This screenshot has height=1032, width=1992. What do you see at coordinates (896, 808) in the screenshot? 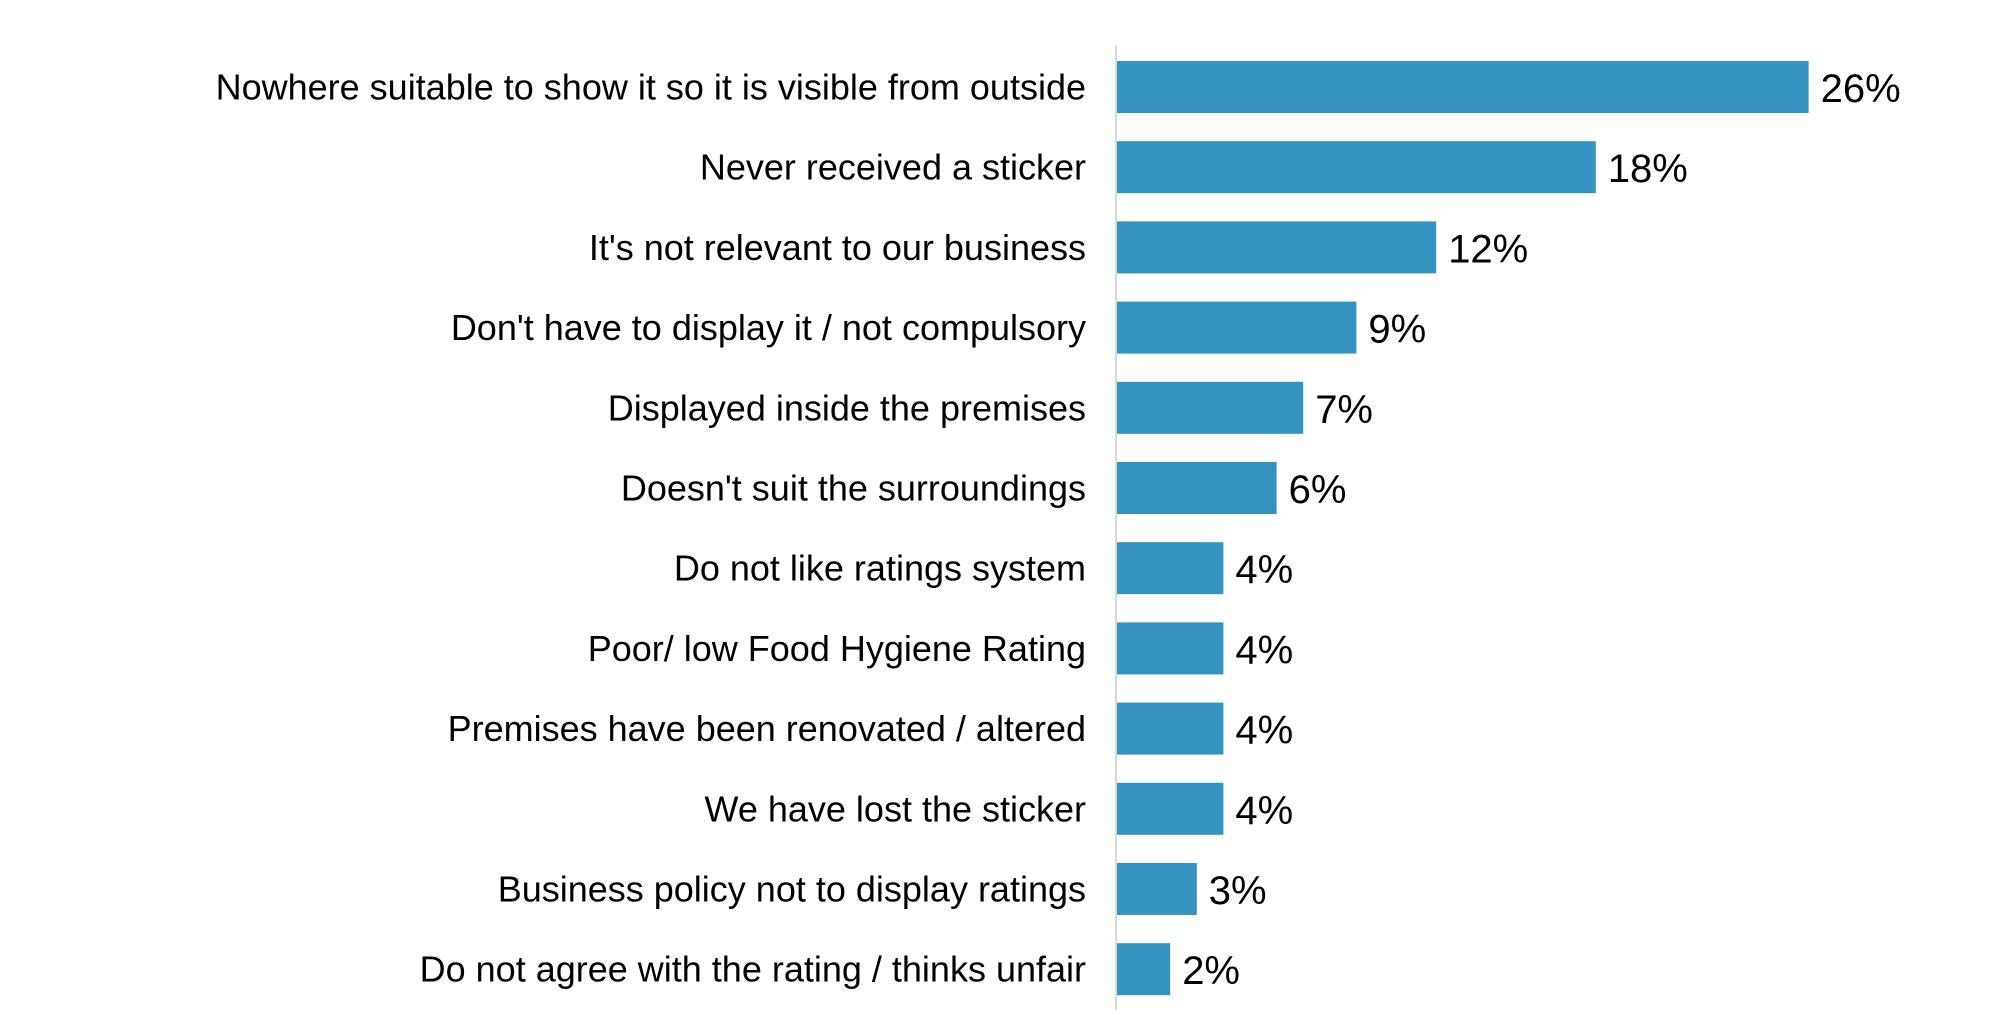
I see `category-label: We have lost the sticker` at bounding box center [896, 808].